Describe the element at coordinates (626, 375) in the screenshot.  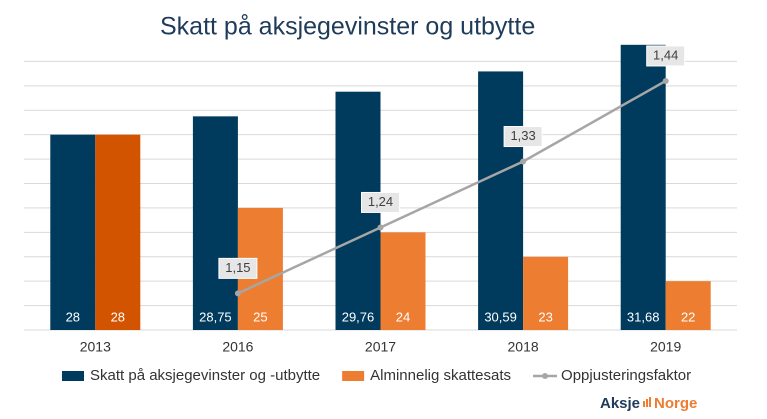
I see `legend-label: Oppjusteringsfaktor` at that location.